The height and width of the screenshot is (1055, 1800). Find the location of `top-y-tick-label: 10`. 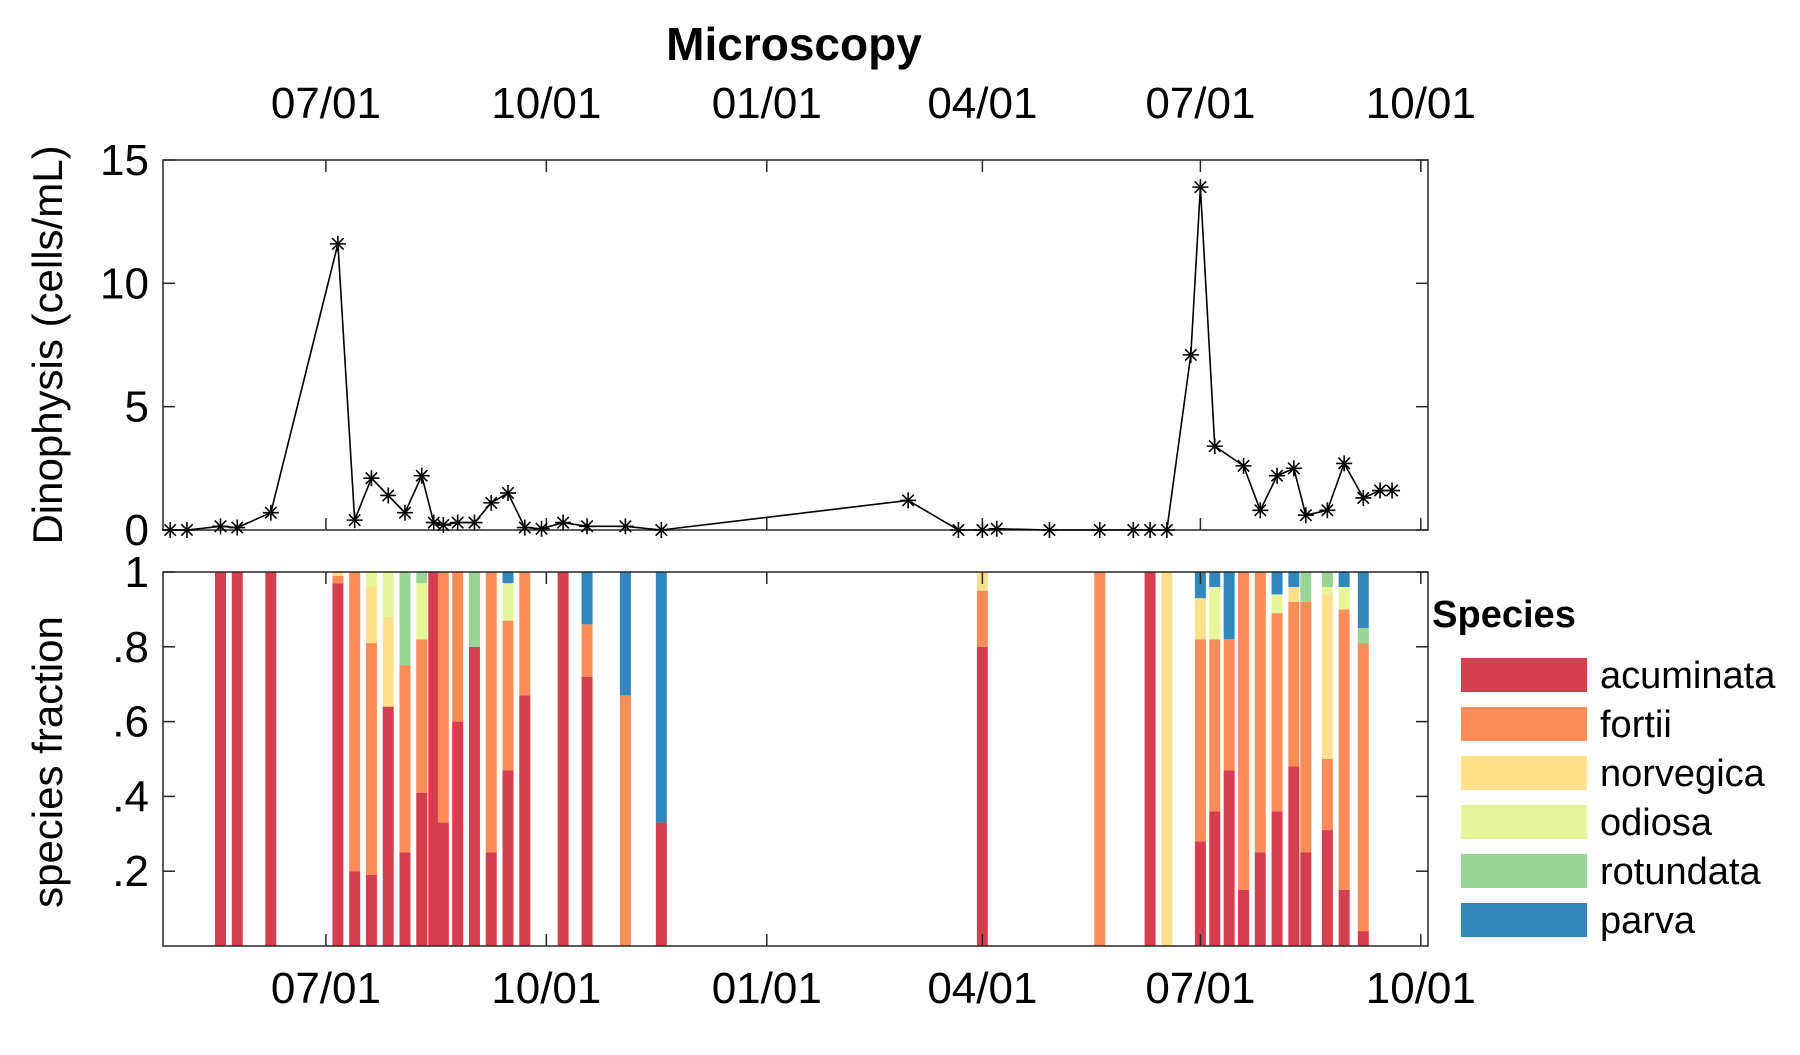

top-y-tick-label: 10 is located at coordinates (124, 283).